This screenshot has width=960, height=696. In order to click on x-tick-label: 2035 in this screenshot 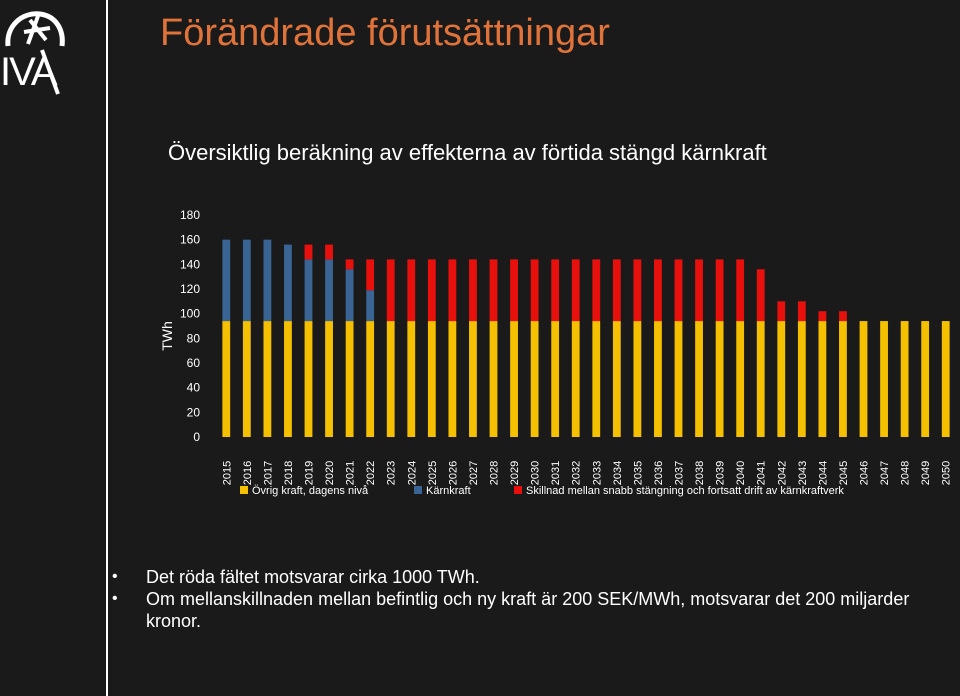, I will do `click(638, 473)`.